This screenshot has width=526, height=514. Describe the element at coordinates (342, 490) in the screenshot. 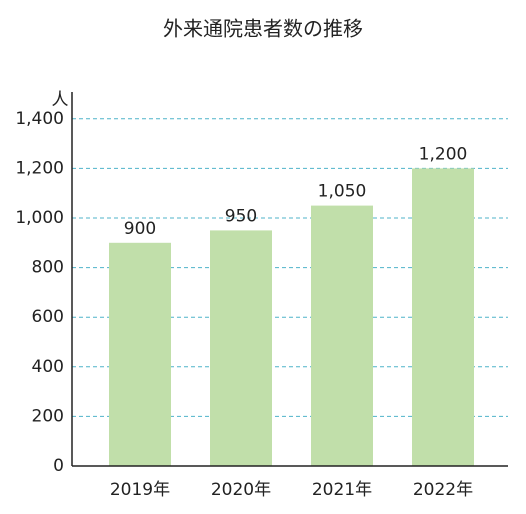

I see `x-tick-label: 2021年` at that location.